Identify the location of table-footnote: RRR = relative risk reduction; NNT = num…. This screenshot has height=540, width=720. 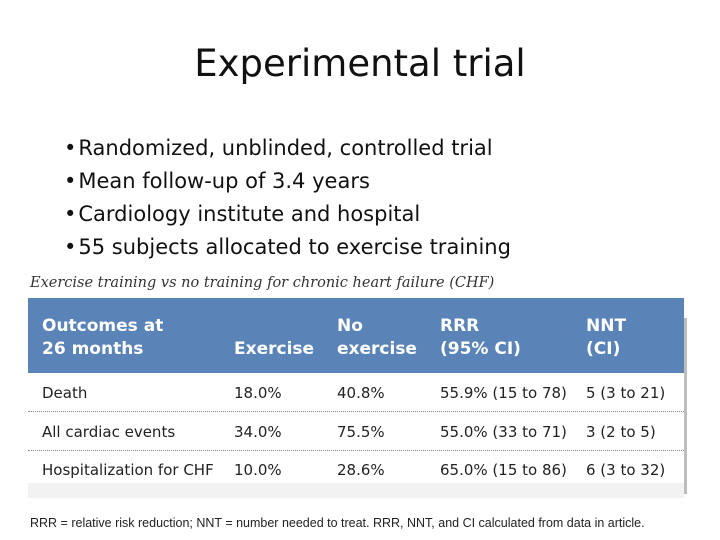
(337, 523).